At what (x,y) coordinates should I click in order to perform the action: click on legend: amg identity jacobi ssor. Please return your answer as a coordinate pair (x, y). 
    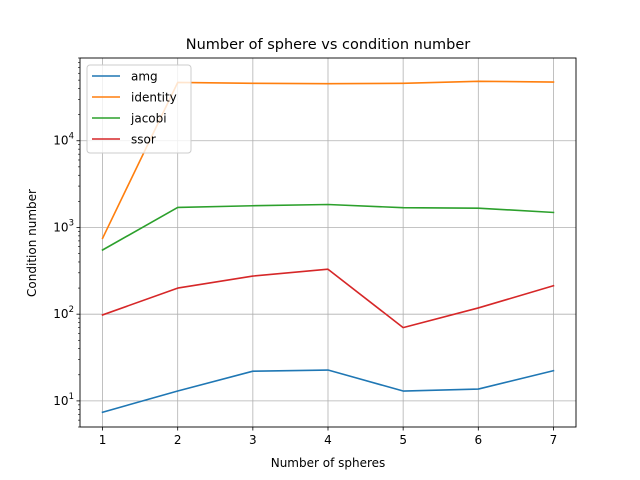
    Looking at the image, I should click on (139, 109).